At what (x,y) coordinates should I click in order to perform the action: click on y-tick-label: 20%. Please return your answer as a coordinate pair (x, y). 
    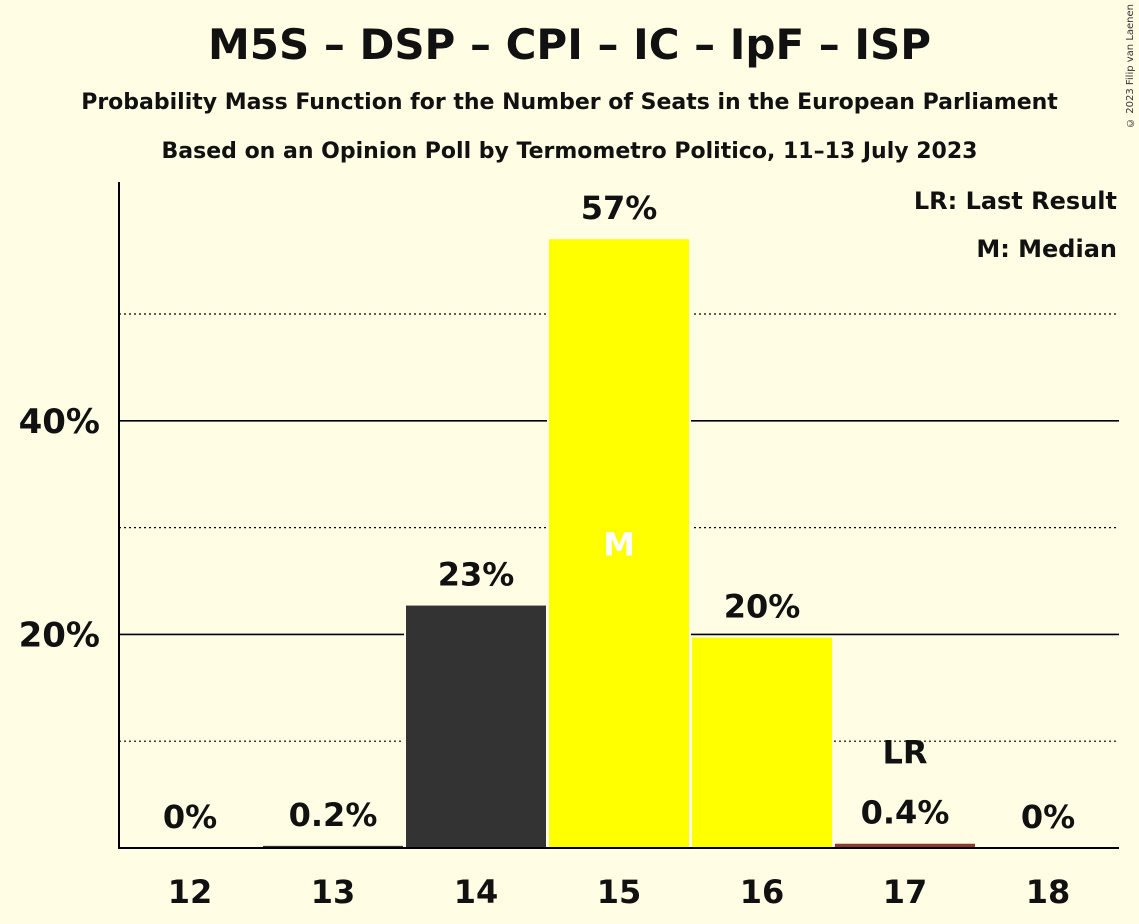
    Looking at the image, I should click on (59, 635).